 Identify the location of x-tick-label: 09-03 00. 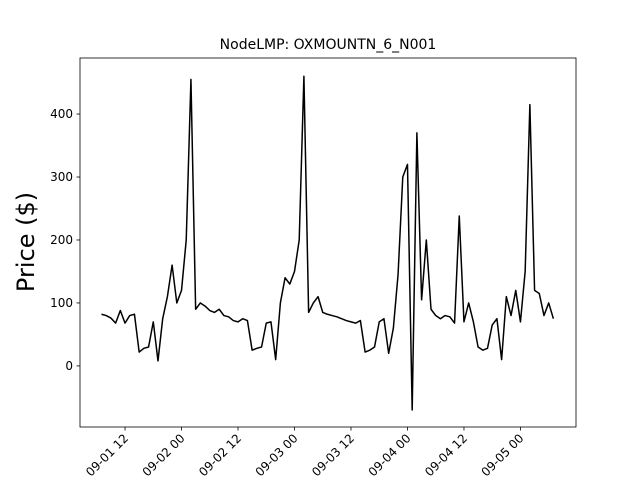
(277, 455).